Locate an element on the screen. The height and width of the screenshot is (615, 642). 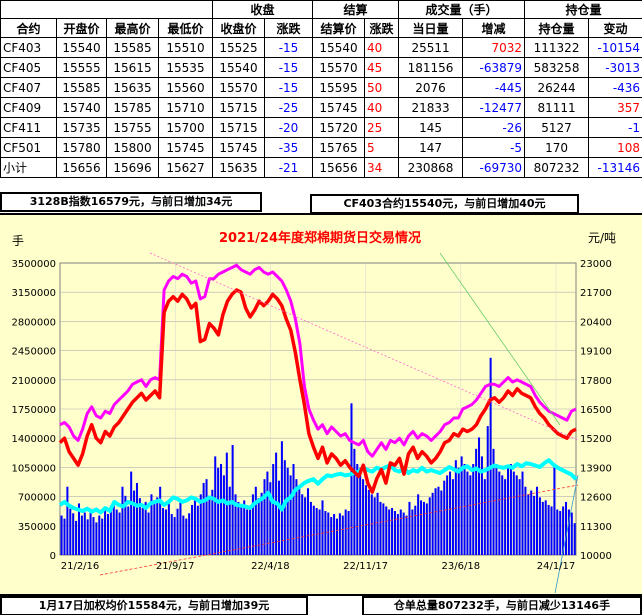
table-cell: 15745 is located at coordinates (238, 147).